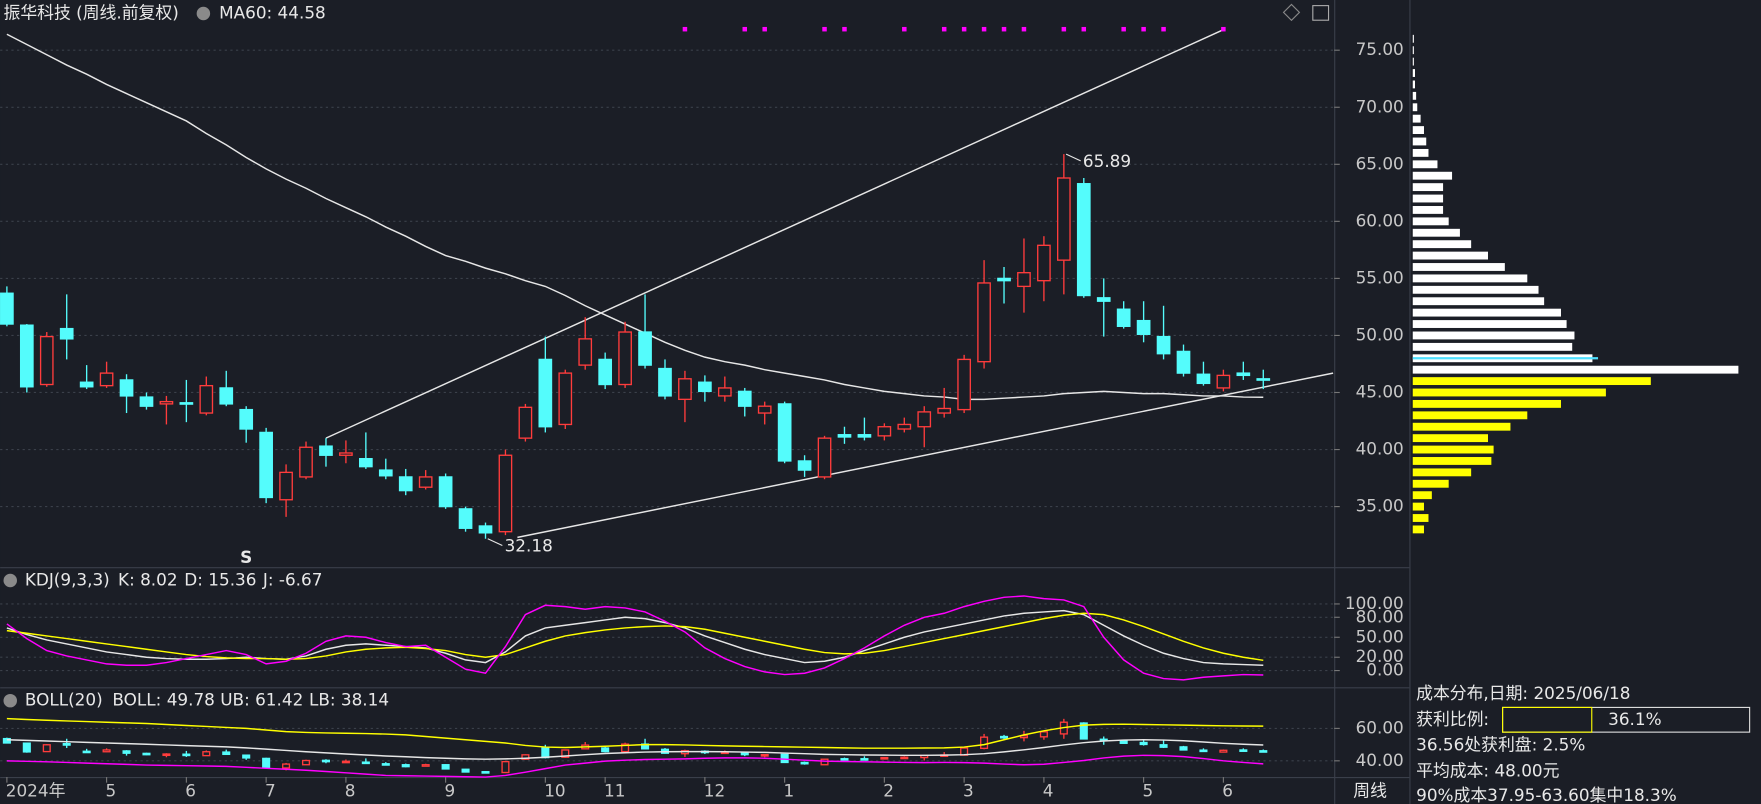  Describe the element at coordinates (1048, 791) in the screenshot. I see `x-tick-label: 4` at that location.